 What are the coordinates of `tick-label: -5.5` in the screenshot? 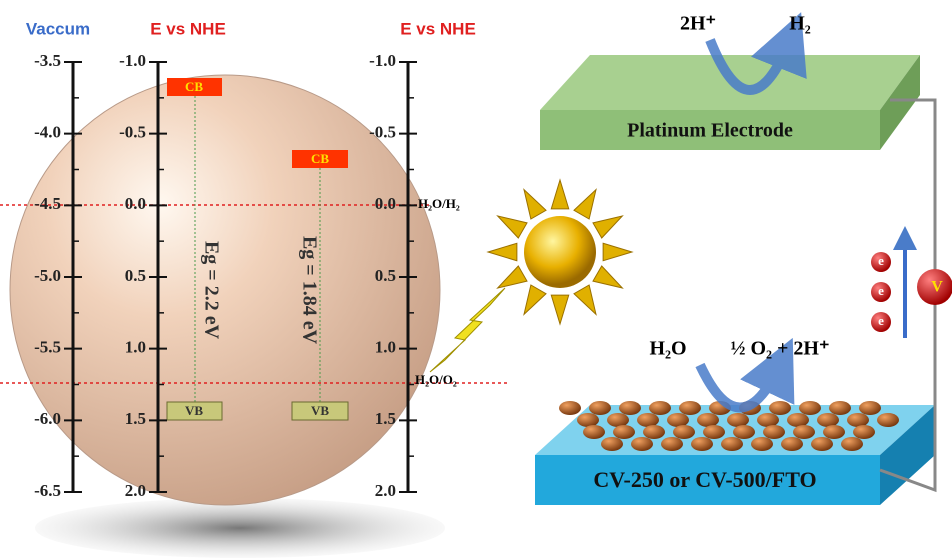 It's located at (47, 347).